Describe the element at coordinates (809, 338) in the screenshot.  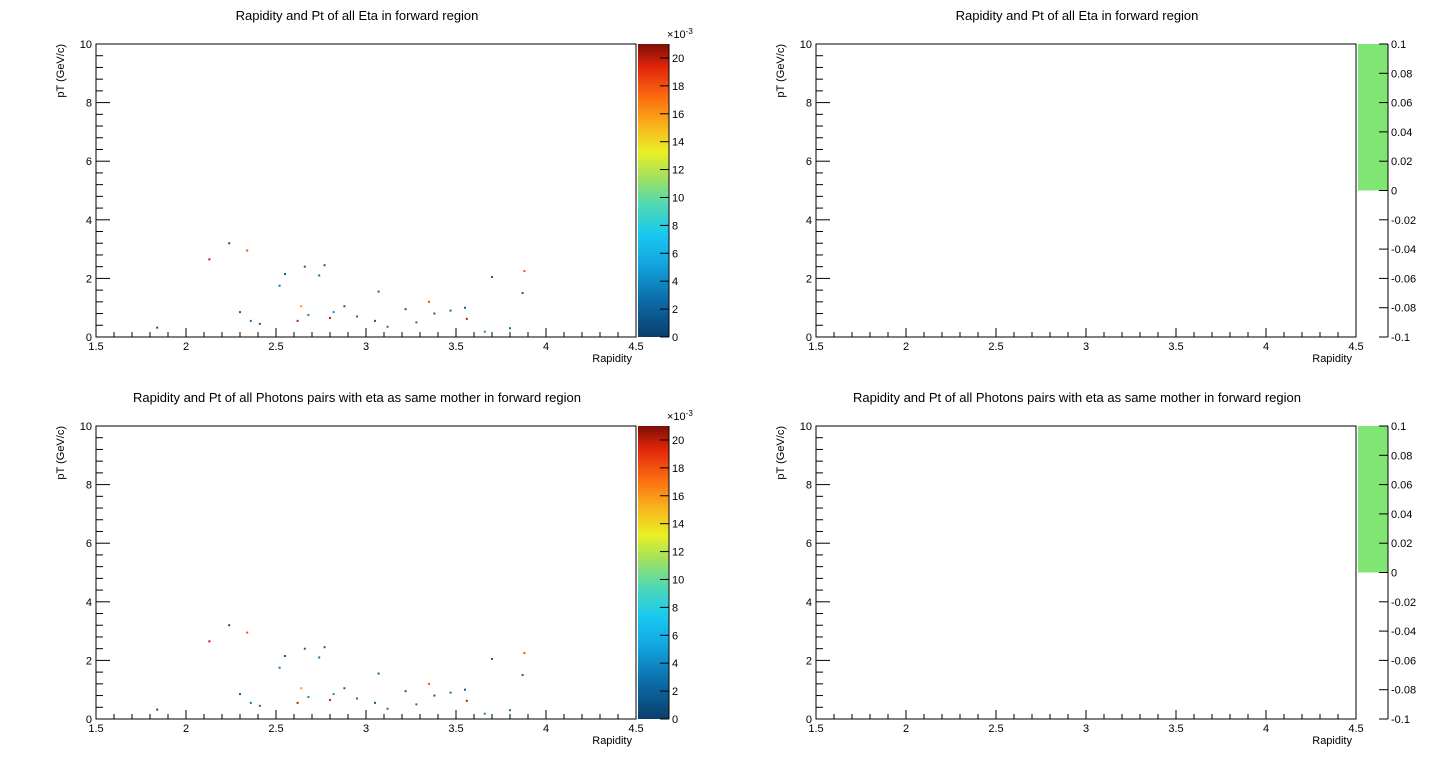
I see `y-tick-label: 0` at that location.